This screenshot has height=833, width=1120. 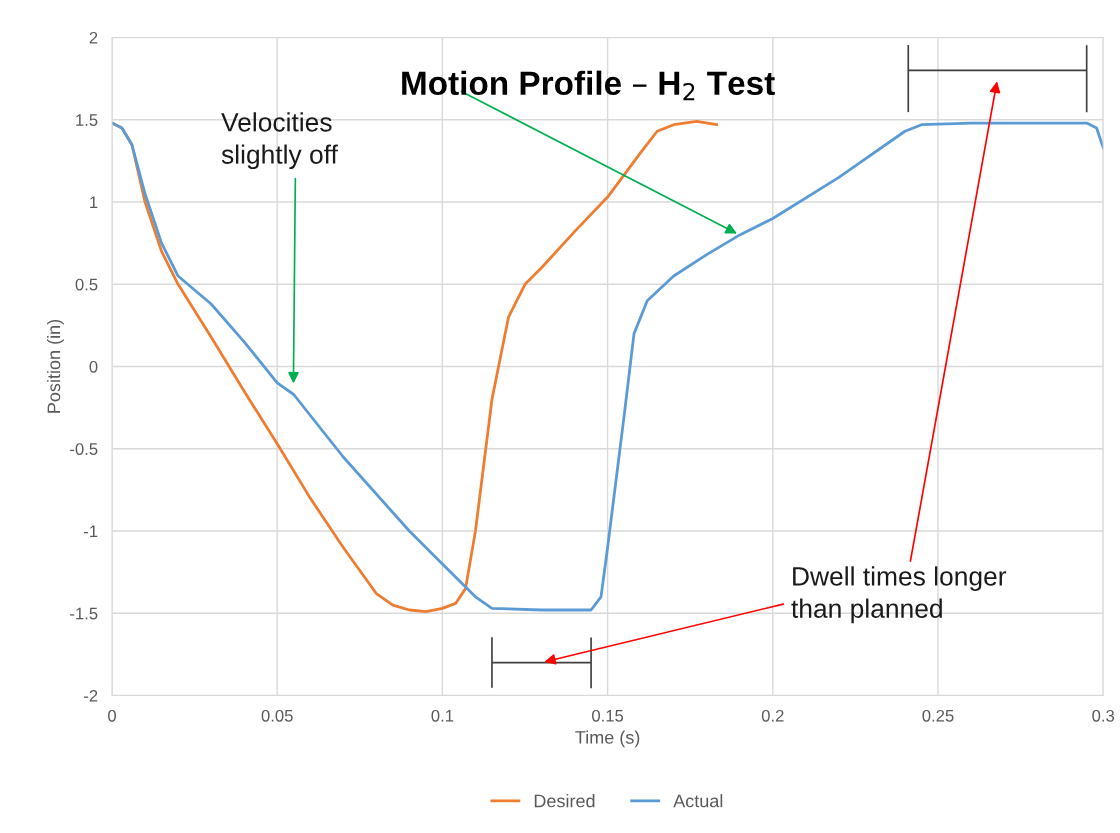 What do you see at coordinates (91, 531) in the screenshot?
I see `y-tick-label: -1` at bounding box center [91, 531].